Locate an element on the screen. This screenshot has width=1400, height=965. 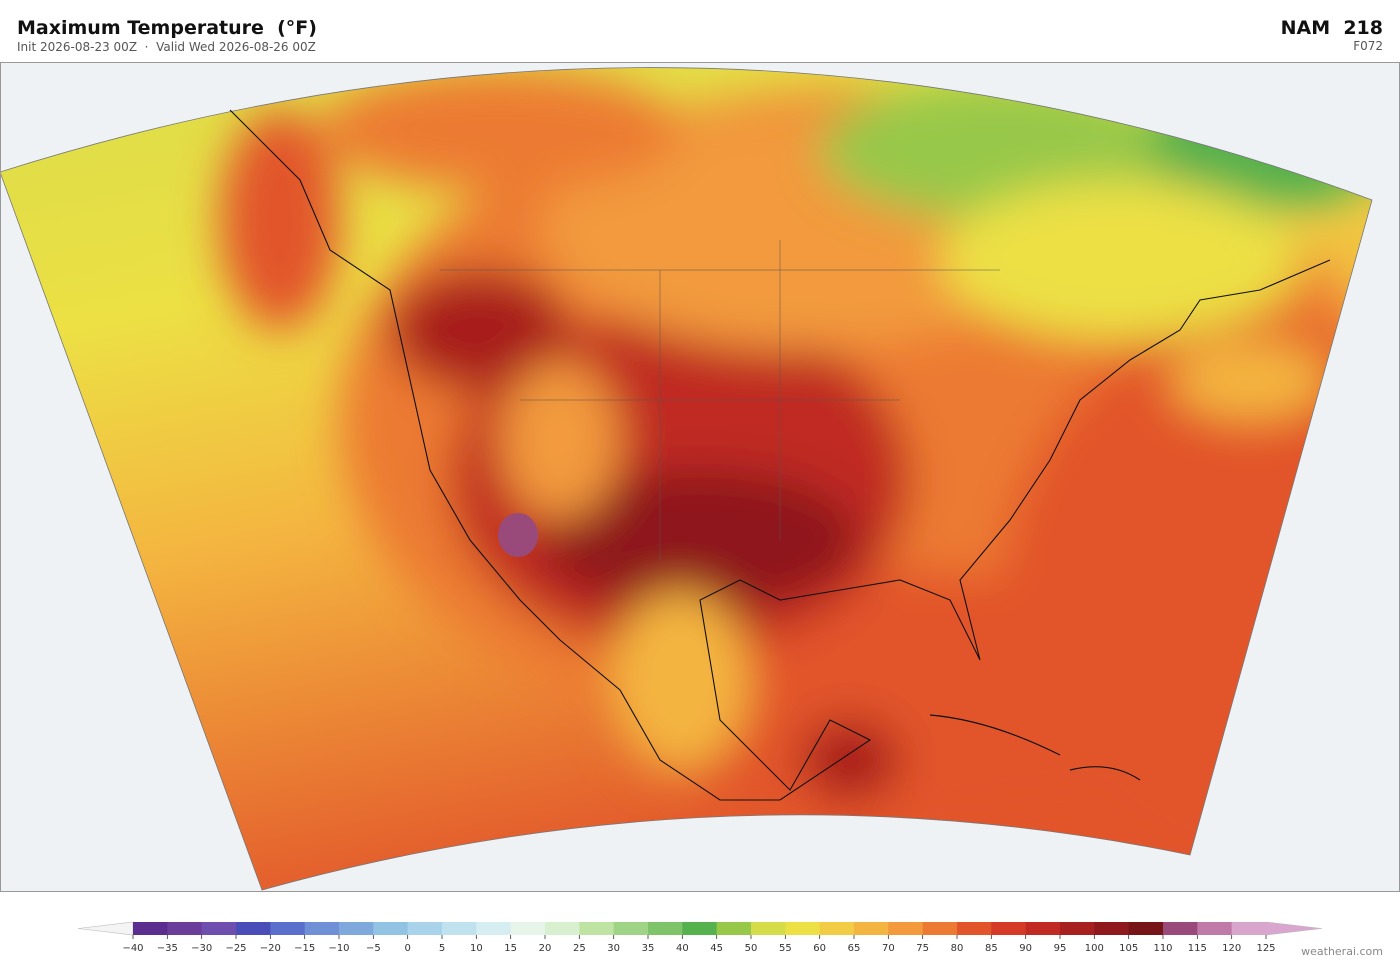
colorbar-tick-label: 100 is located at coordinates (1094, 948).